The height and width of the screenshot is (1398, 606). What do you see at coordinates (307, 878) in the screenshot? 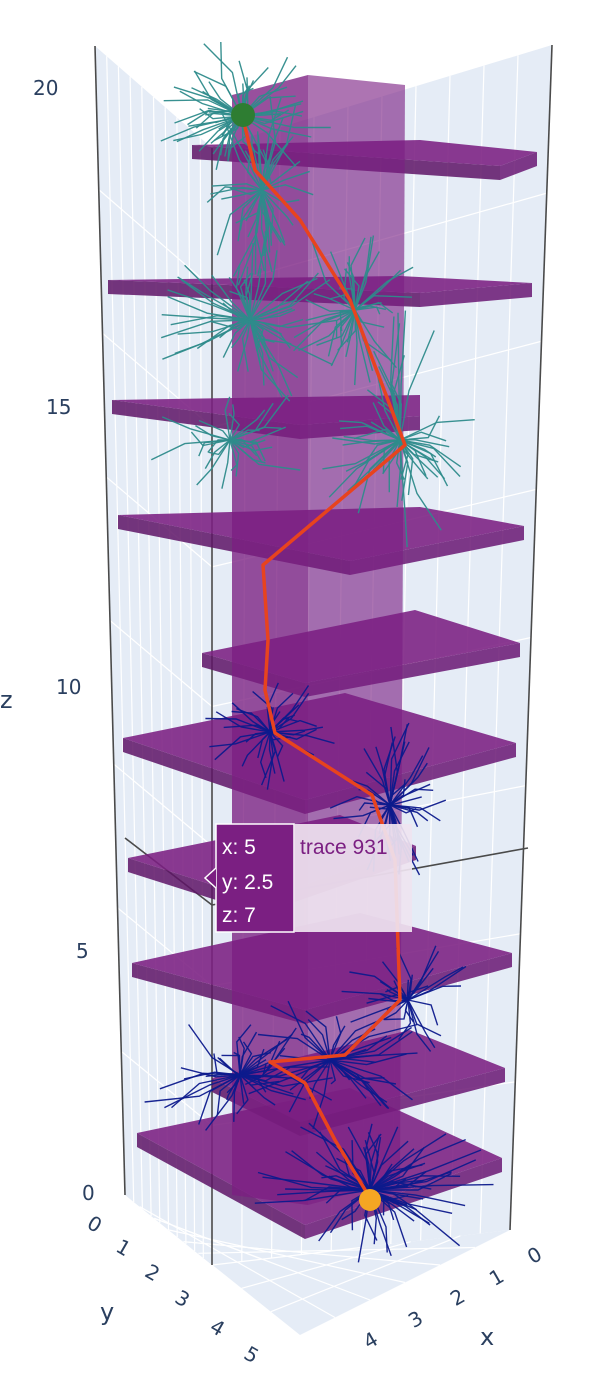
I see `hover-tooltip: x: 5 y: 2.5 z: 7 trace 931` at bounding box center [307, 878].